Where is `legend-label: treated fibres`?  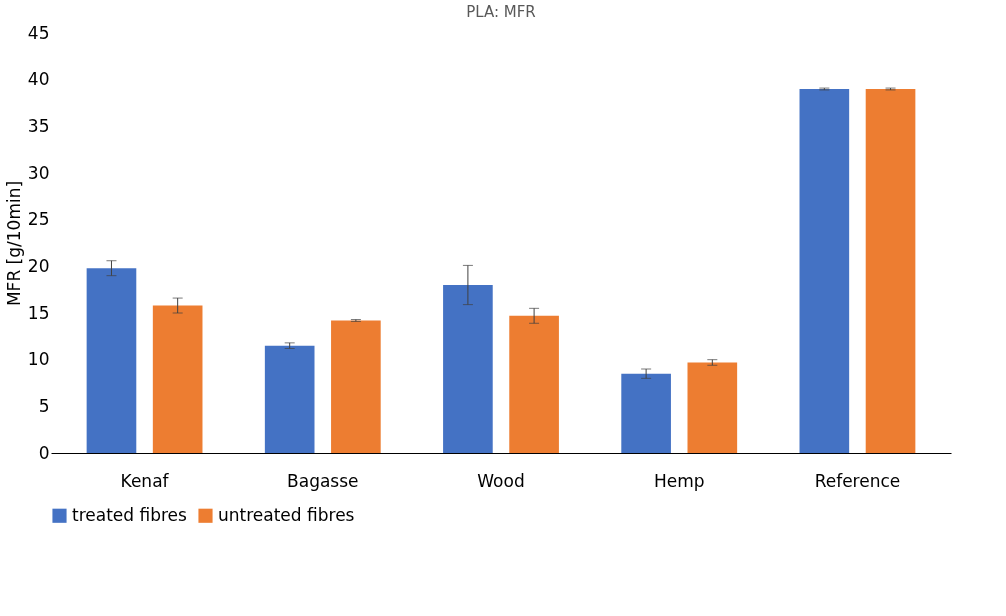 legend-label: treated fibres is located at coordinates (130, 514).